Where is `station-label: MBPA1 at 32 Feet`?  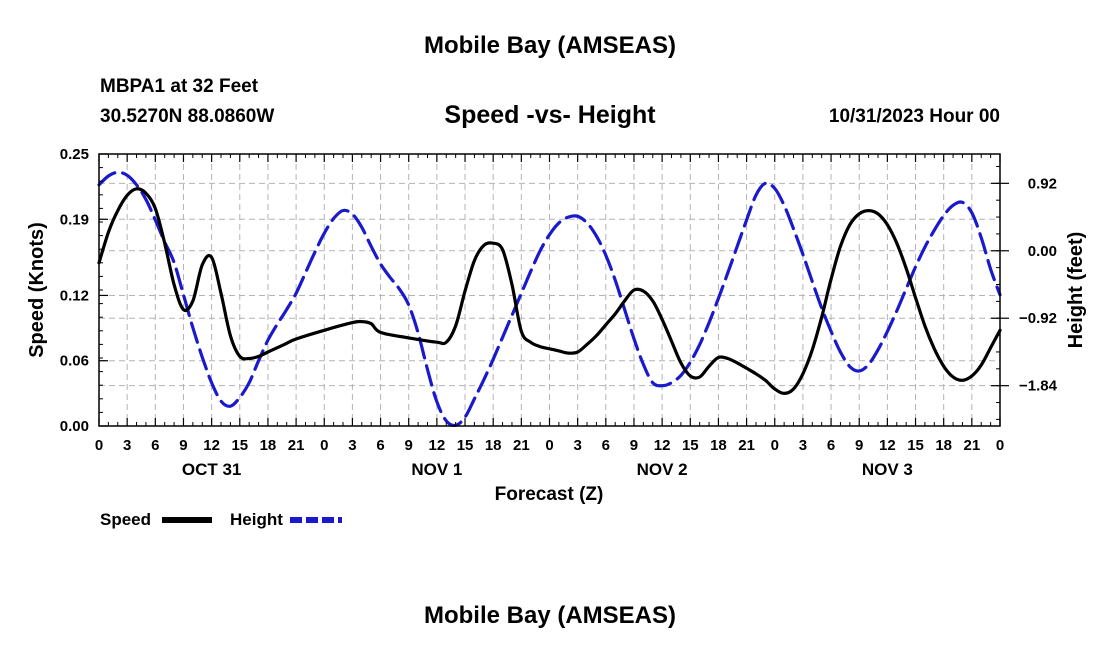
station-label: MBPA1 at 32 Feet is located at coordinates (179, 86).